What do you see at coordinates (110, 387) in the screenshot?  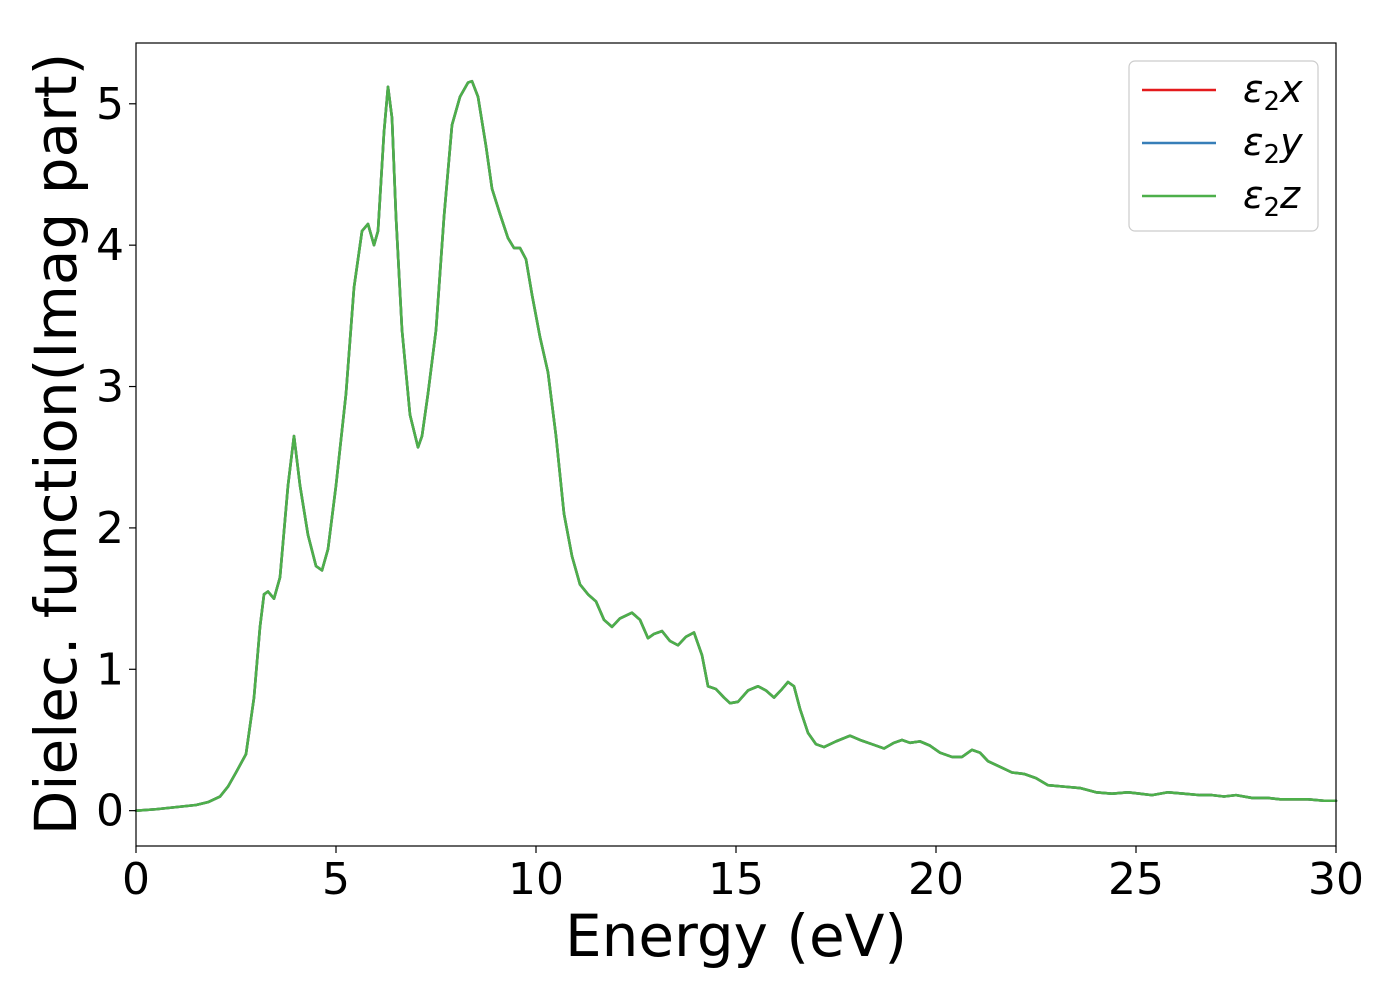 I see `y-tick-label: 3` at bounding box center [110, 387].